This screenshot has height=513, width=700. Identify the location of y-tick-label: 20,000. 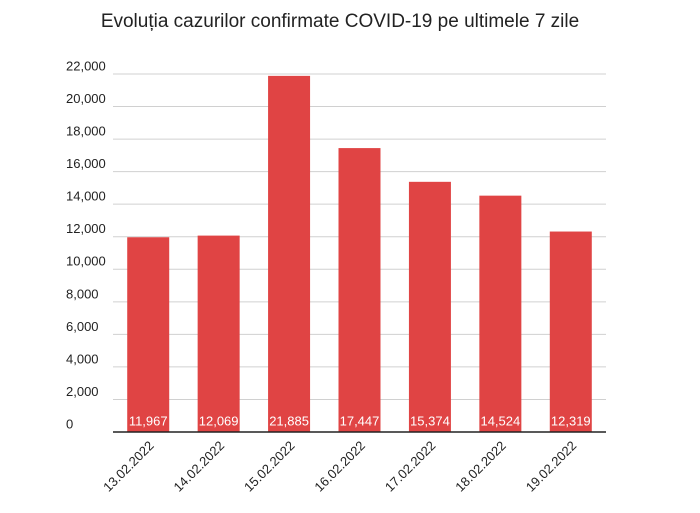
(86, 98).